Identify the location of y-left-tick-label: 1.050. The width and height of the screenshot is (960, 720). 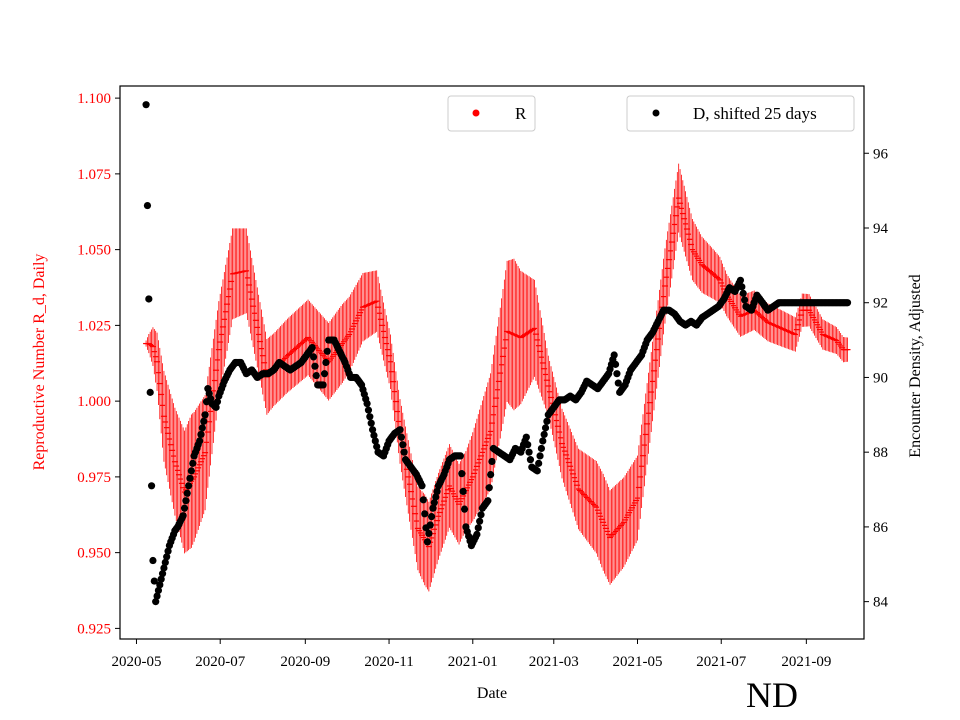
(94, 251).